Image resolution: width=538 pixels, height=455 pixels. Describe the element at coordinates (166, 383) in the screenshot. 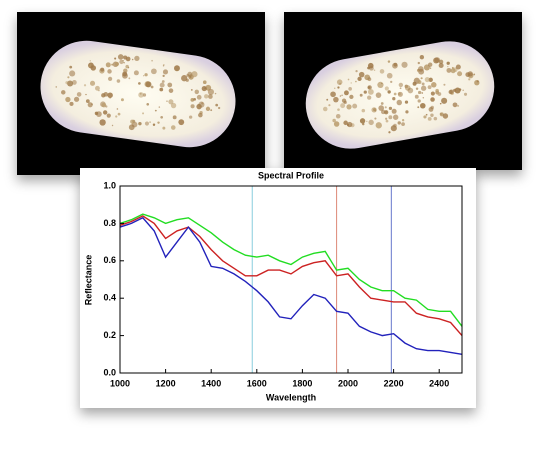

I see `x-tick-label: 1200` at that location.